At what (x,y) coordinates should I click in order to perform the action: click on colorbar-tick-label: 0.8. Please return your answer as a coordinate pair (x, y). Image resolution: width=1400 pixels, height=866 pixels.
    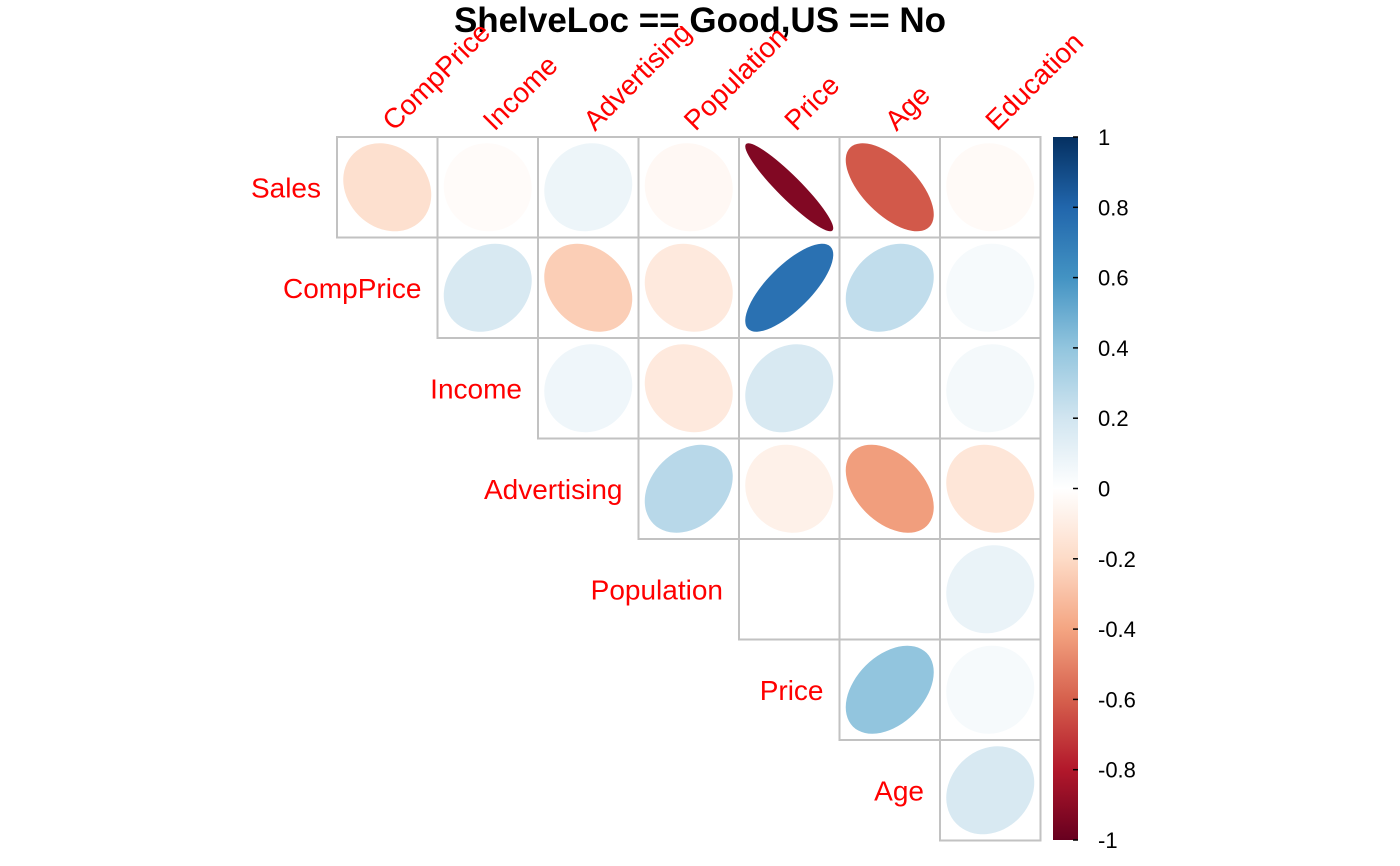
    Looking at the image, I should click on (1113, 207).